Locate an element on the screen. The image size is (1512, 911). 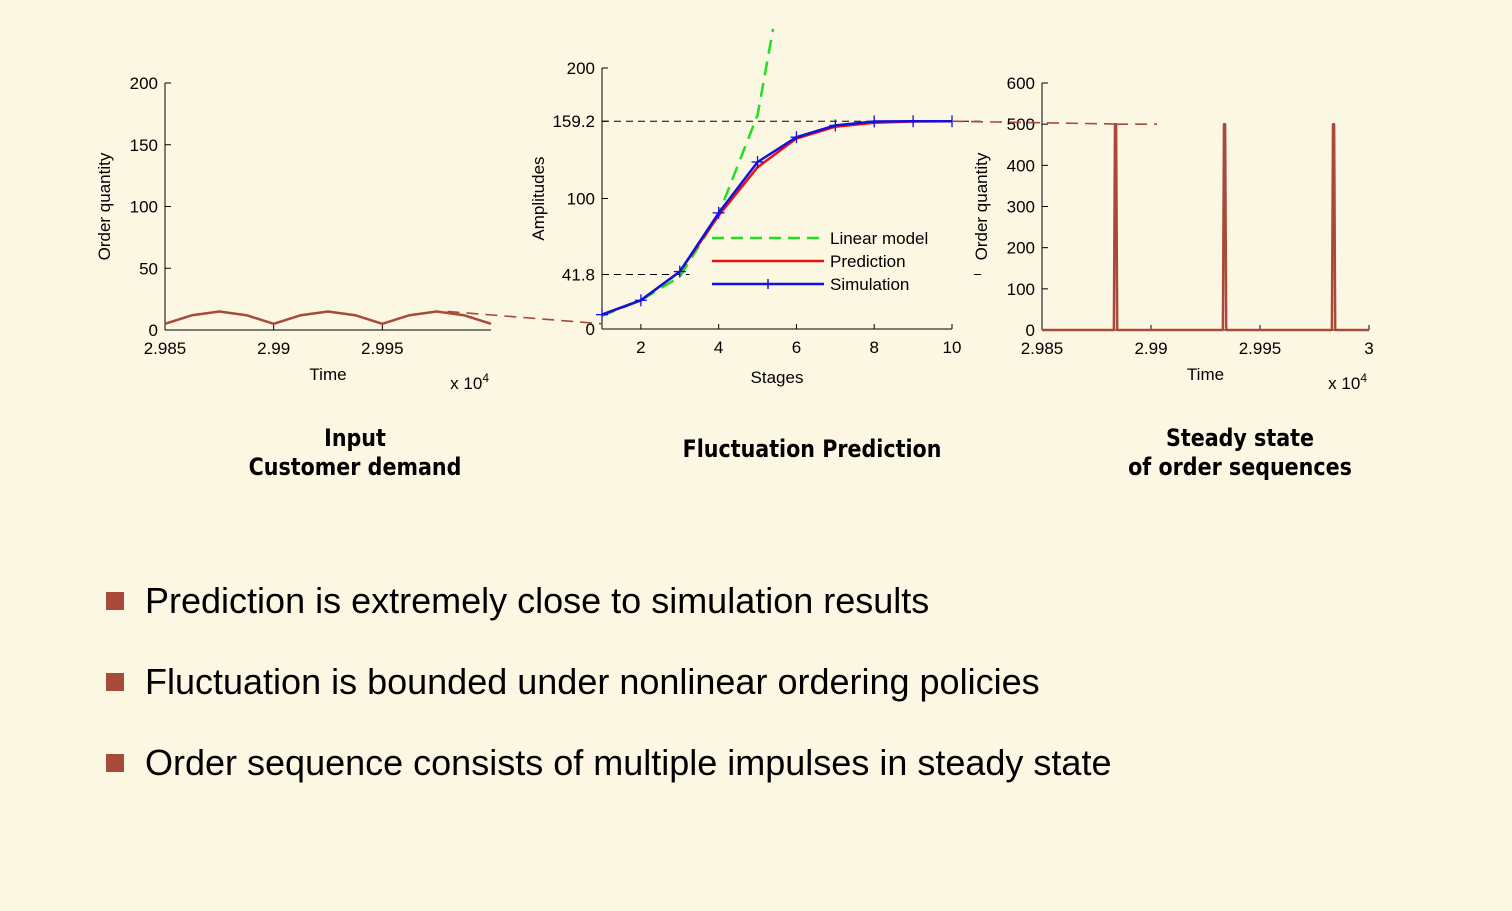
x-tick-label: 4 is located at coordinates (718, 347).